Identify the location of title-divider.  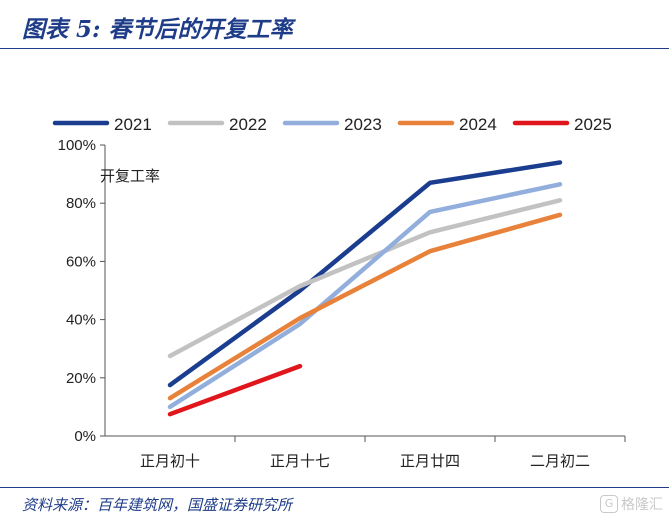
(334, 48).